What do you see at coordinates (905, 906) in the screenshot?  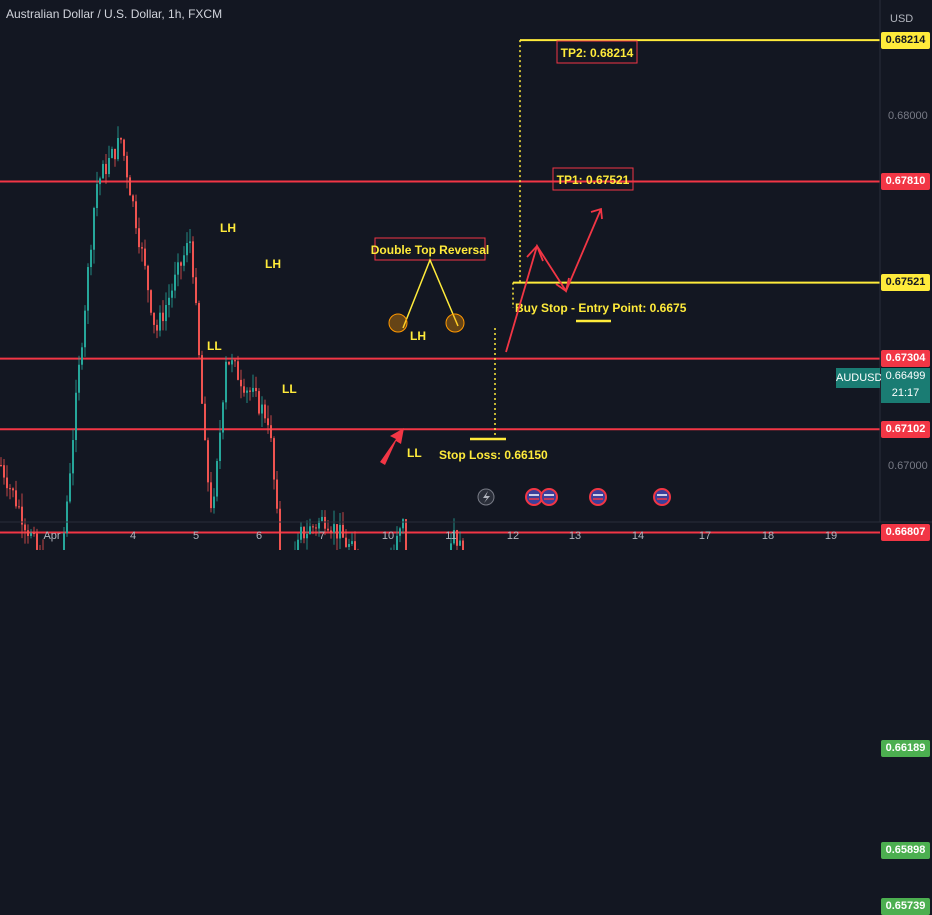 I see `price-box-support-3: 0.65739` at bounding box center [905, 906].